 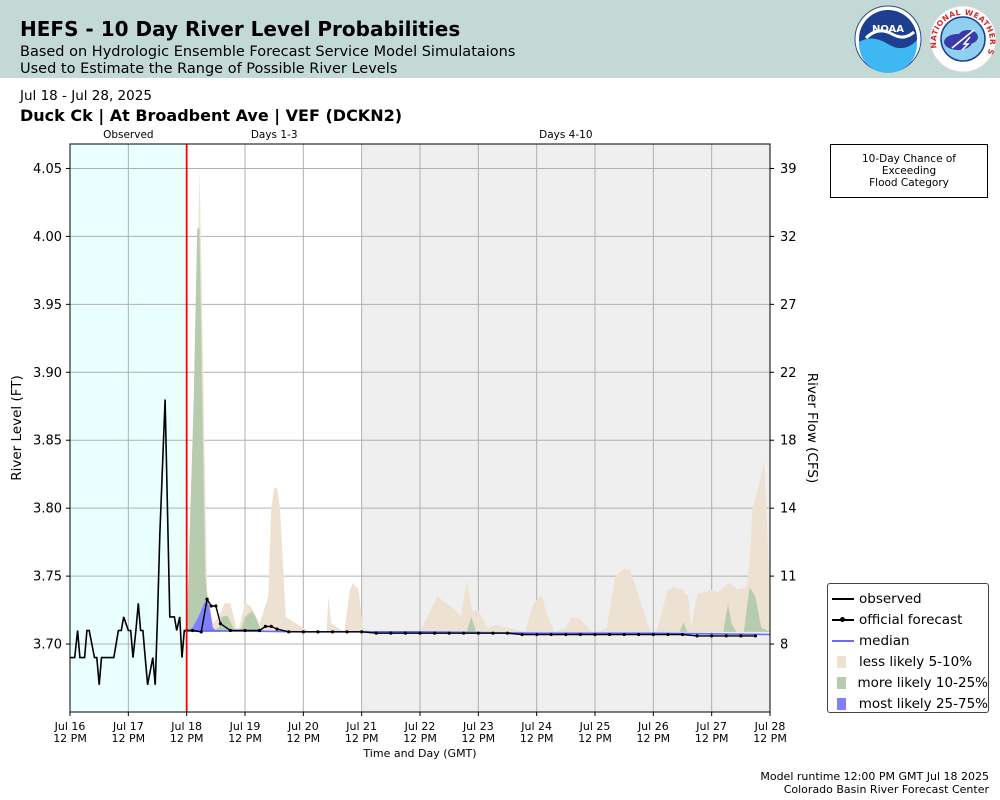 What do you see at coordinates (595, 726) in the screenshot?
I see `x-tick-label: Jul 25` at bounding box center [595, 726].